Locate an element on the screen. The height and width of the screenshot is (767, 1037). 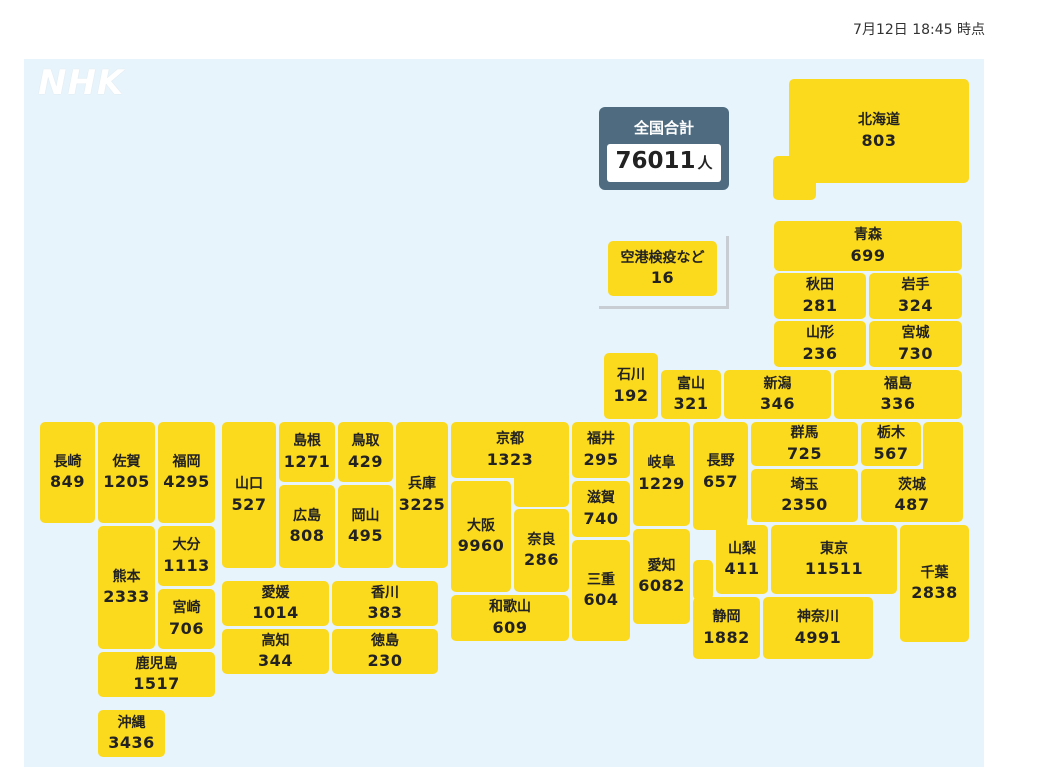
pref-oita: 大分 1113 is located at coordinates (186, 556).